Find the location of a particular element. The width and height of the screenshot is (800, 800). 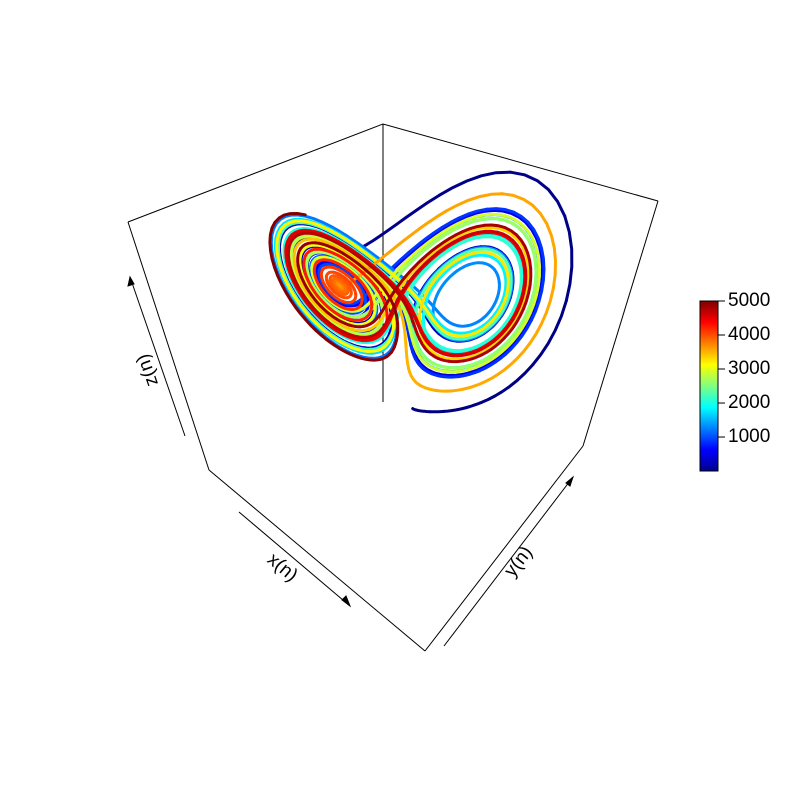

box-edge-right-vertical is located at coordinates (620, 323).